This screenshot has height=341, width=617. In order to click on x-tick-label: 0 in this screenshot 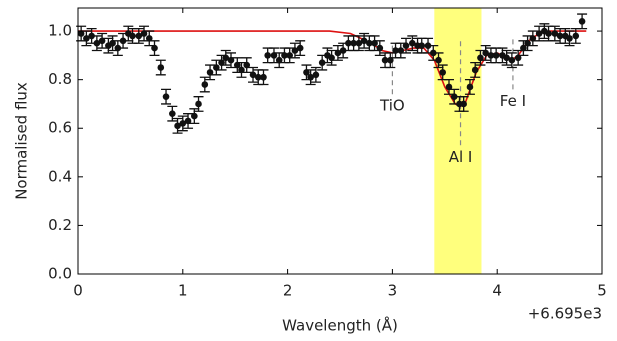, I will do `click(78, 291)`.